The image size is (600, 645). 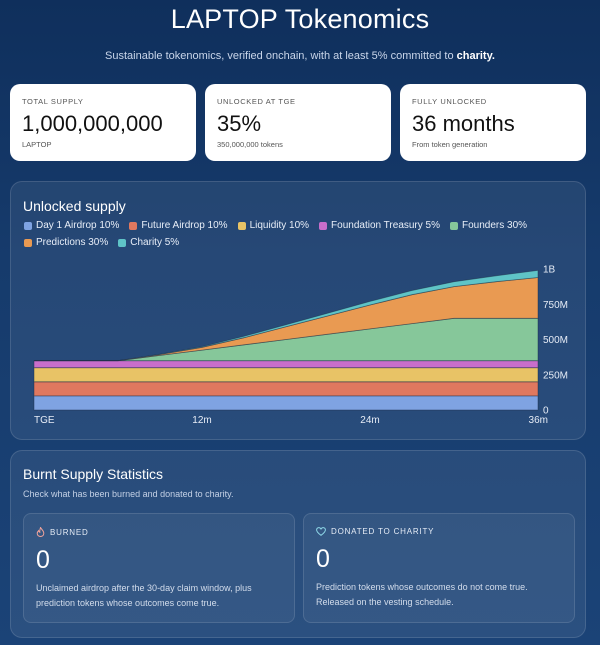 I want to click on donated-value: 0, so click(x=323, y=559).